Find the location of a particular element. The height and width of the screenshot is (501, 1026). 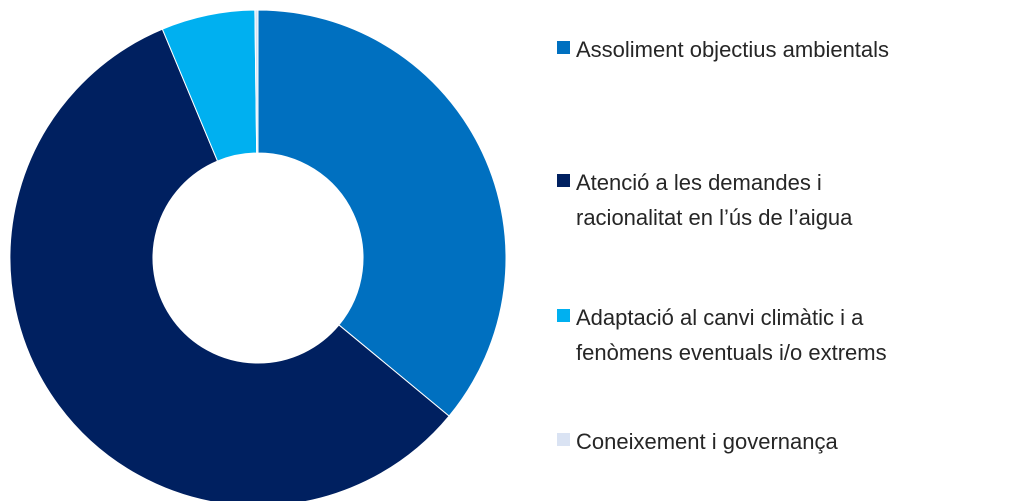

legend-item: Assoliment objectius ambientals is located at coordinates (723, 49).